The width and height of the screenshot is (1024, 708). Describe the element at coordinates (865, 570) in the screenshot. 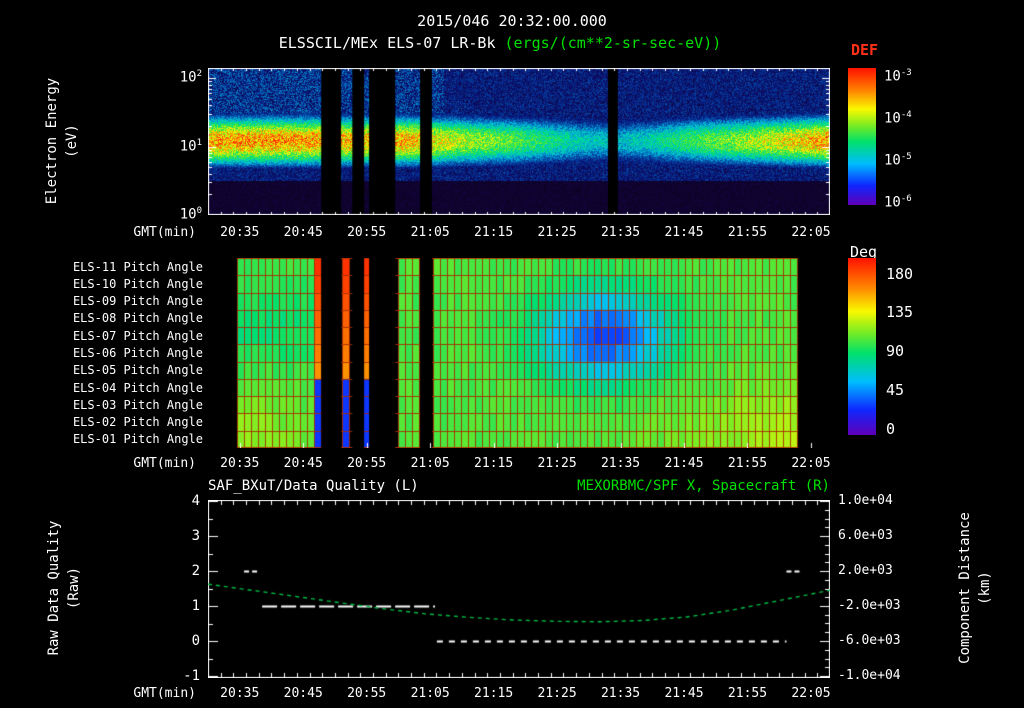

I see `distance-tick-label: 2.0e+03` at that location.